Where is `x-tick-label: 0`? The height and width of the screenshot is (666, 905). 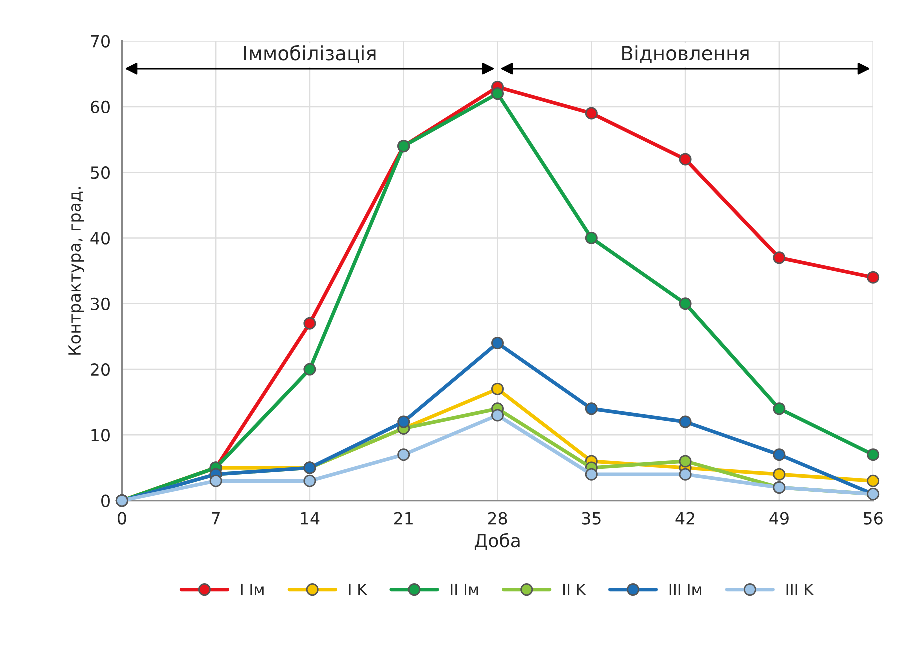
x-tick-label: 0 is located at coordinates (122, 518).